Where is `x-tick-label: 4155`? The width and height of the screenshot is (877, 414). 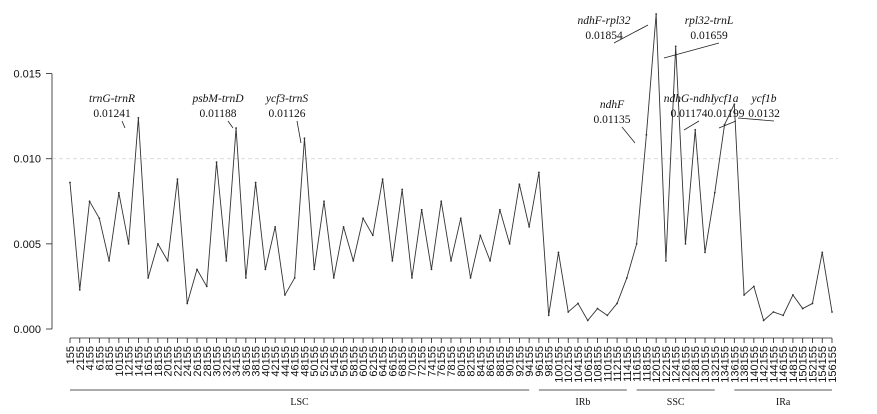 x-tick-label: 4155 is located at coordinates (91, 358).